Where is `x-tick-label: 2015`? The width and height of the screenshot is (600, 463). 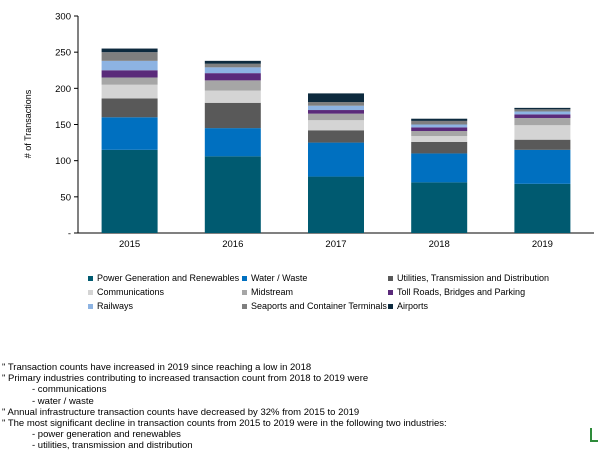
x-tick-label: 2015 is located at coordinates (129, 244).